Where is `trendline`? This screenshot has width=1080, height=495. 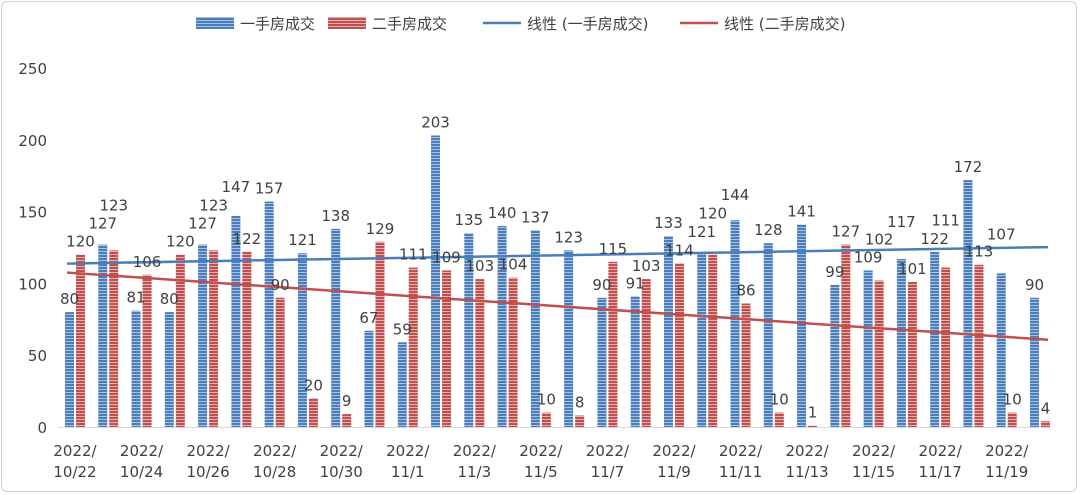
trendline is located at coordinates (557, 255).